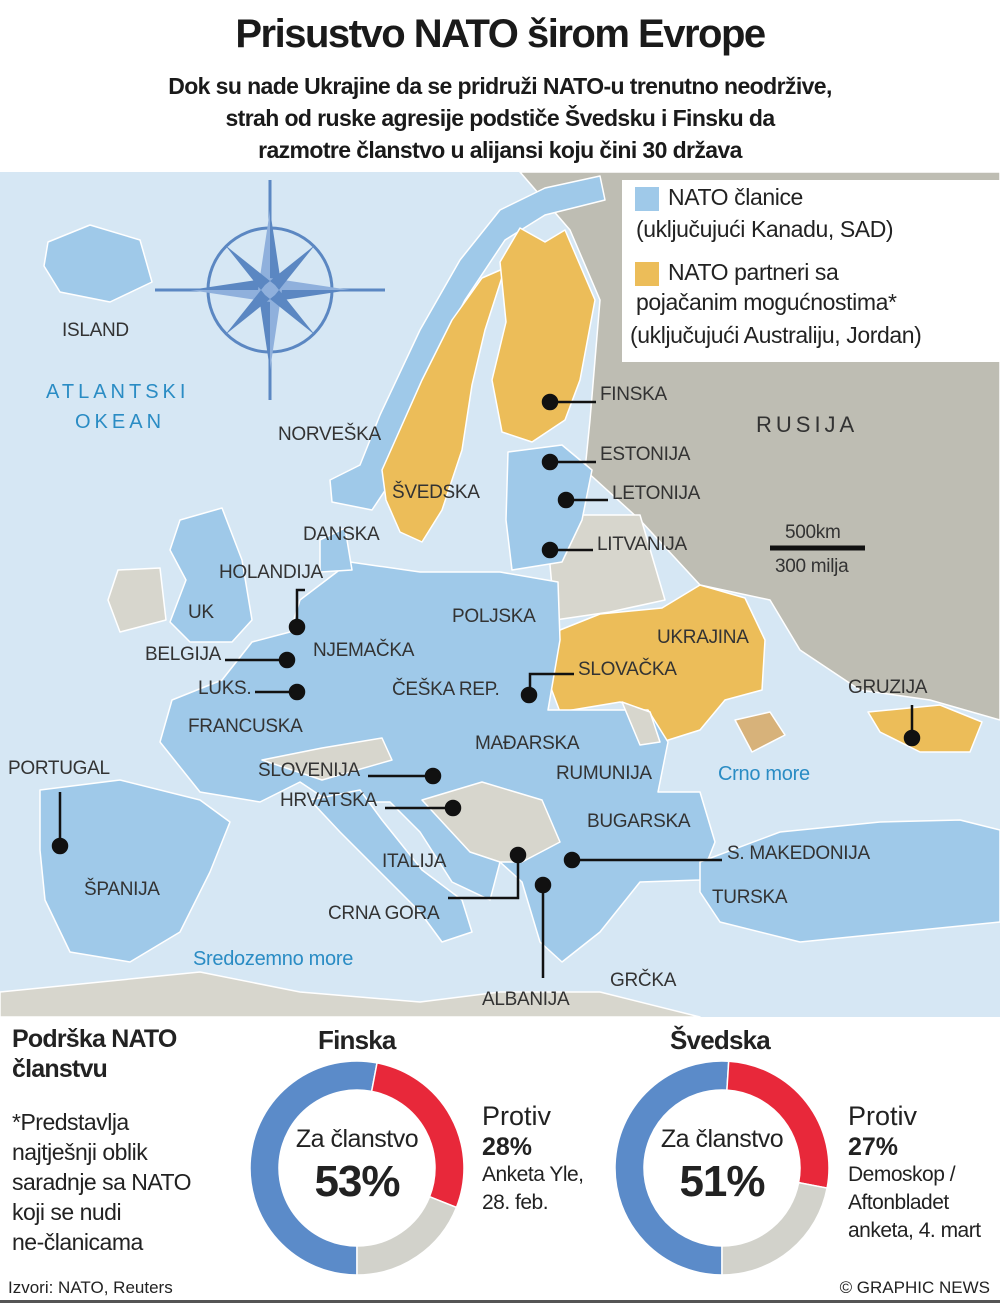  Describe the element at coordinates (245, 726) in the screenshot. I see `label-francuska: FRANCUSKA` at that location.